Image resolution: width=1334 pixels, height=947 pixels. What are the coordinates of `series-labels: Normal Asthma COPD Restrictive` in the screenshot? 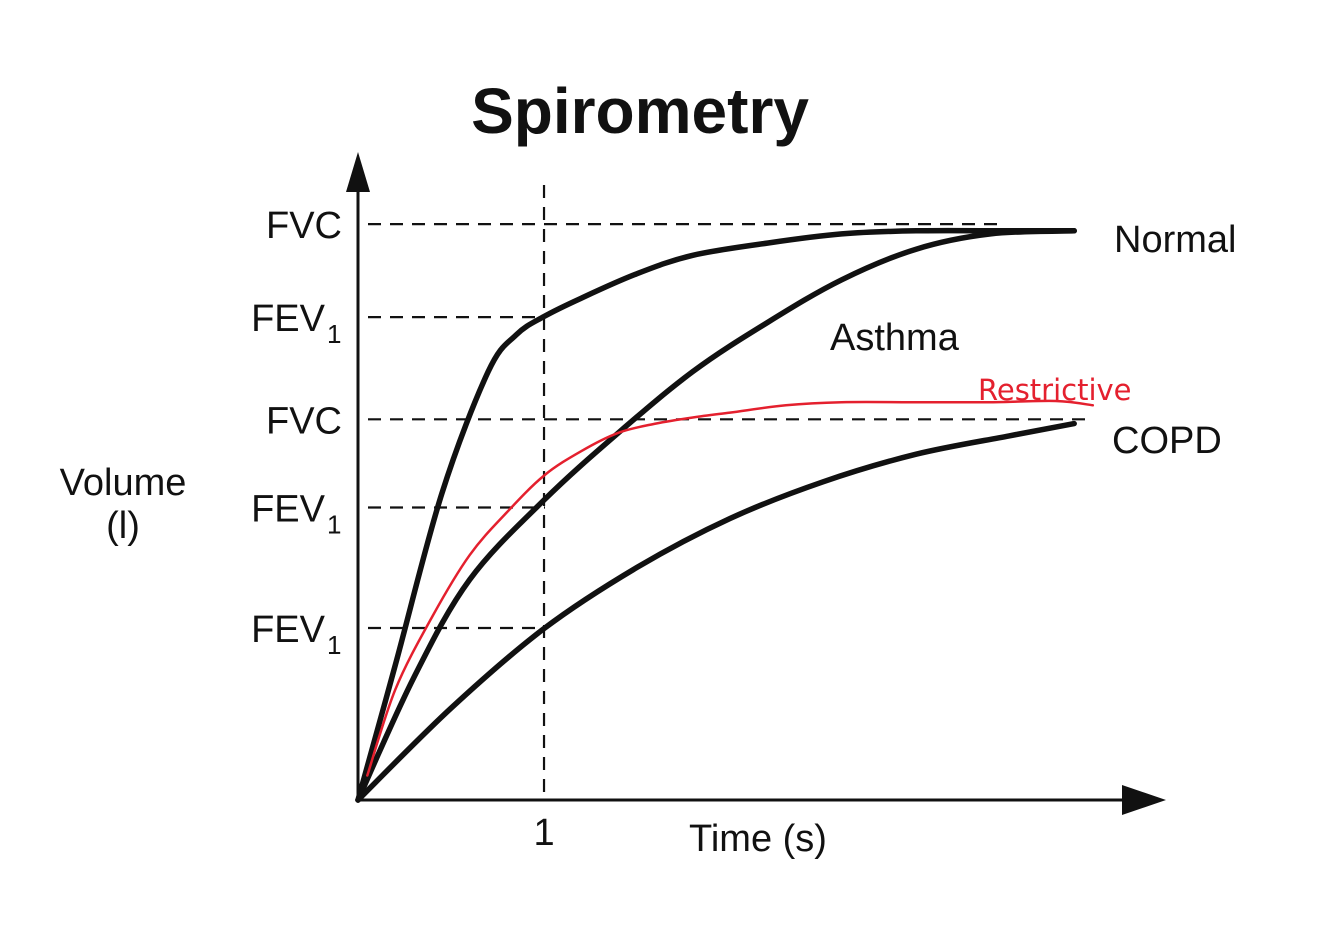 It's located at (1033, 340).